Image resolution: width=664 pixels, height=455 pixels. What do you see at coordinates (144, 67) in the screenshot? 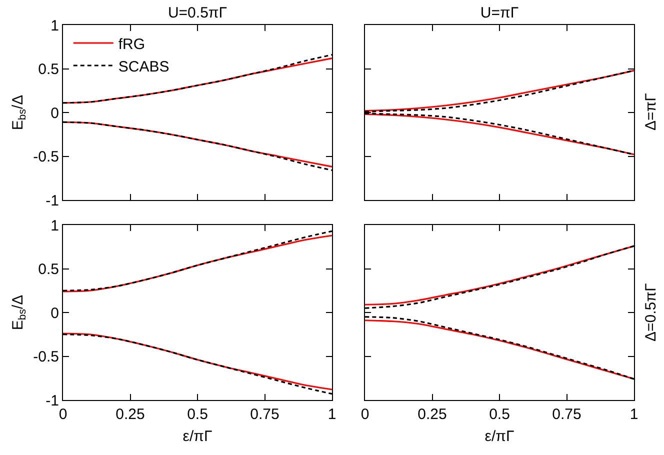
I see `legend-label: SCABS` at bounding box center [144, 67].